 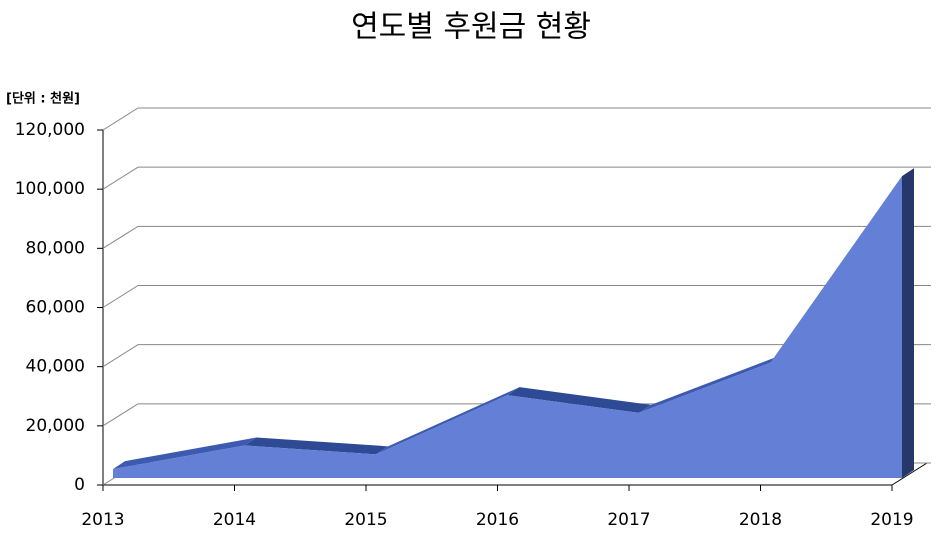 What do you see at coordinates (55, 248) in the screenshot?
I see `y-tick-label: 80,000` at bounding box center [55, 248].